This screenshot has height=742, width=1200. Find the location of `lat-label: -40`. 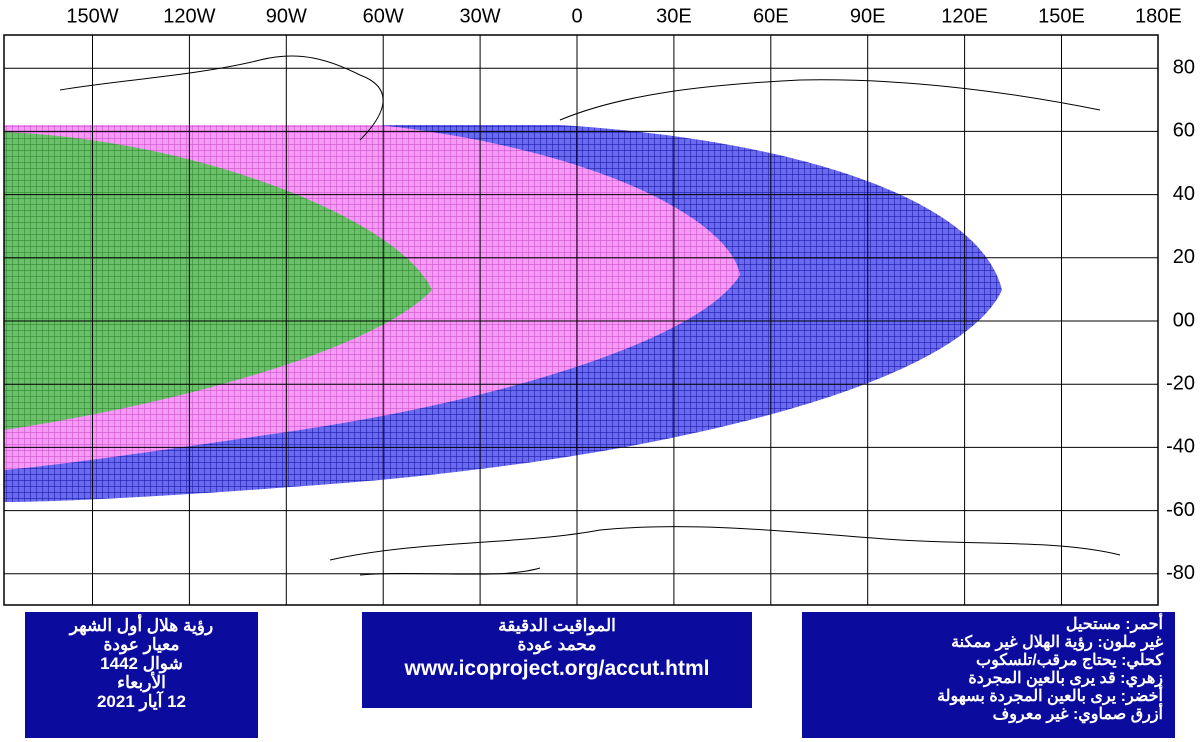

lat-label: -40 is located at coordinates (1180, 447).